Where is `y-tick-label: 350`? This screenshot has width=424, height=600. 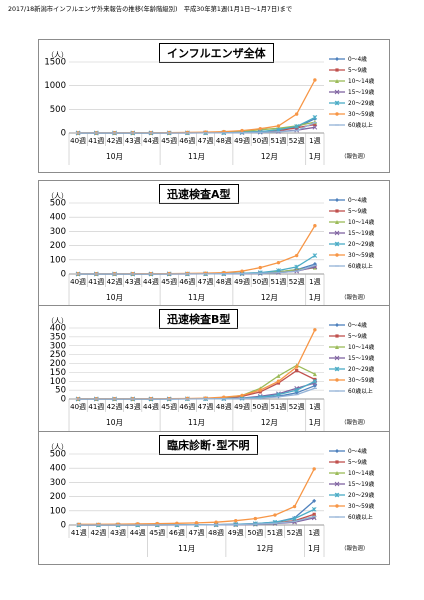
y-tick-label: 350 is located at coordinates (58, 337).